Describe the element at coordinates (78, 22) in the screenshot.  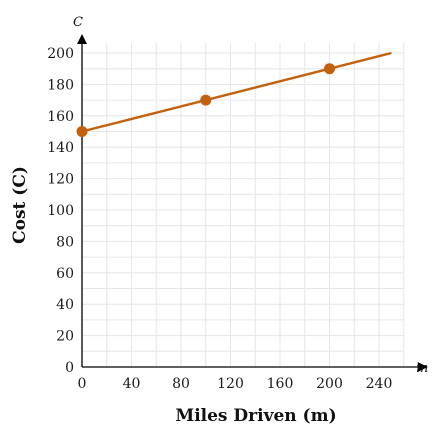
I see `y-axis-variable: C` at that location.